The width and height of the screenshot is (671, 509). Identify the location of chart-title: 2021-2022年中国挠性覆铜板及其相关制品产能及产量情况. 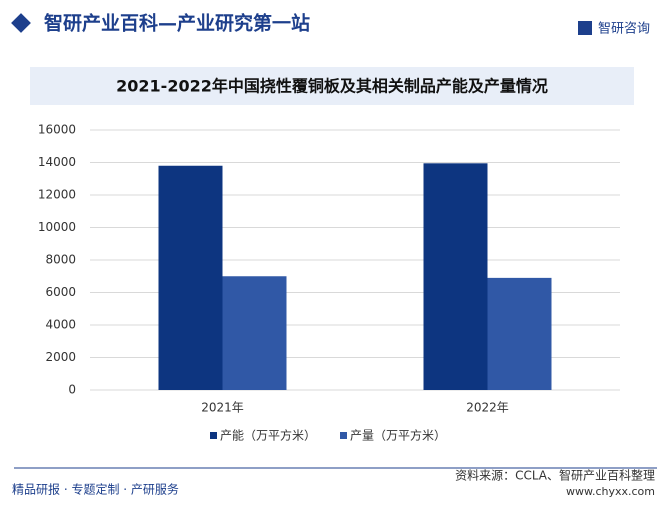
(332, 86).